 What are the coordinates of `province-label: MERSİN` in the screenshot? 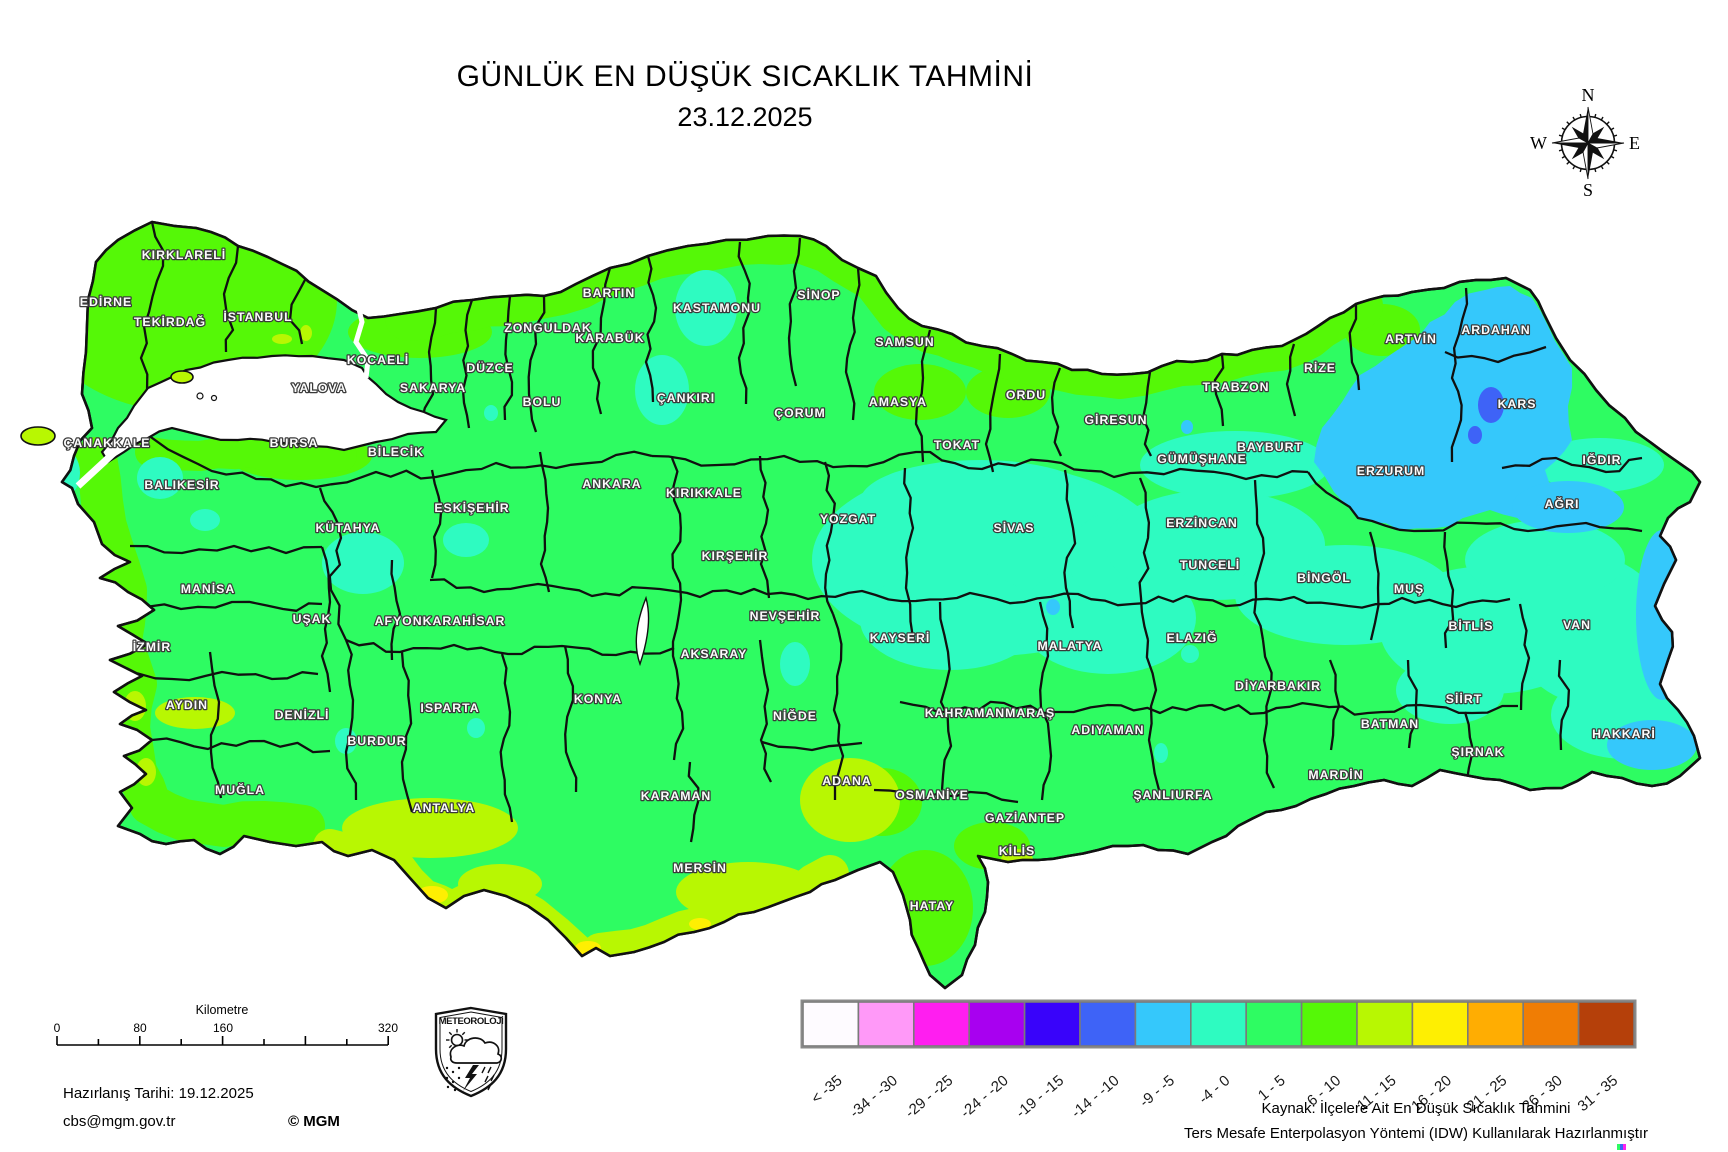 It's located at (700, 867).